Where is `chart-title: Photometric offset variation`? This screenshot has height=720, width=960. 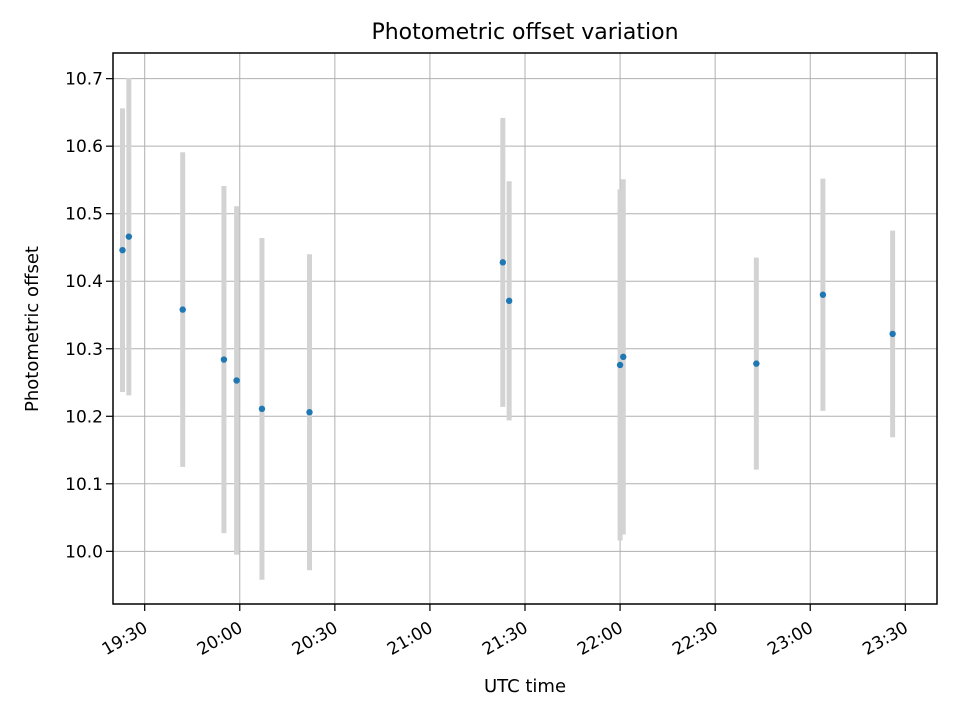 chart-title: Photometric offset variation is located at coordinates (524, 32).